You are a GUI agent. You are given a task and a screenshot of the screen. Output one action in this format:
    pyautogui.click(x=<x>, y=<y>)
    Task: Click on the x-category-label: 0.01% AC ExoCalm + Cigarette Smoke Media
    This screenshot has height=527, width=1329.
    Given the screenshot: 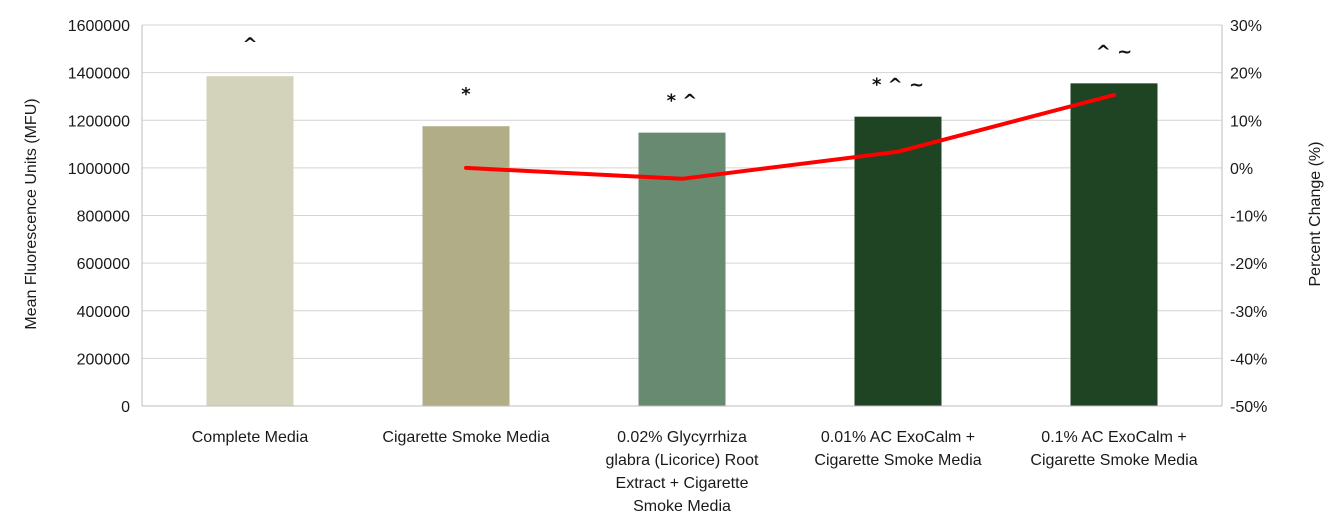 What is the action you would take?
    pyautogui.click(x=897, y=449)
    